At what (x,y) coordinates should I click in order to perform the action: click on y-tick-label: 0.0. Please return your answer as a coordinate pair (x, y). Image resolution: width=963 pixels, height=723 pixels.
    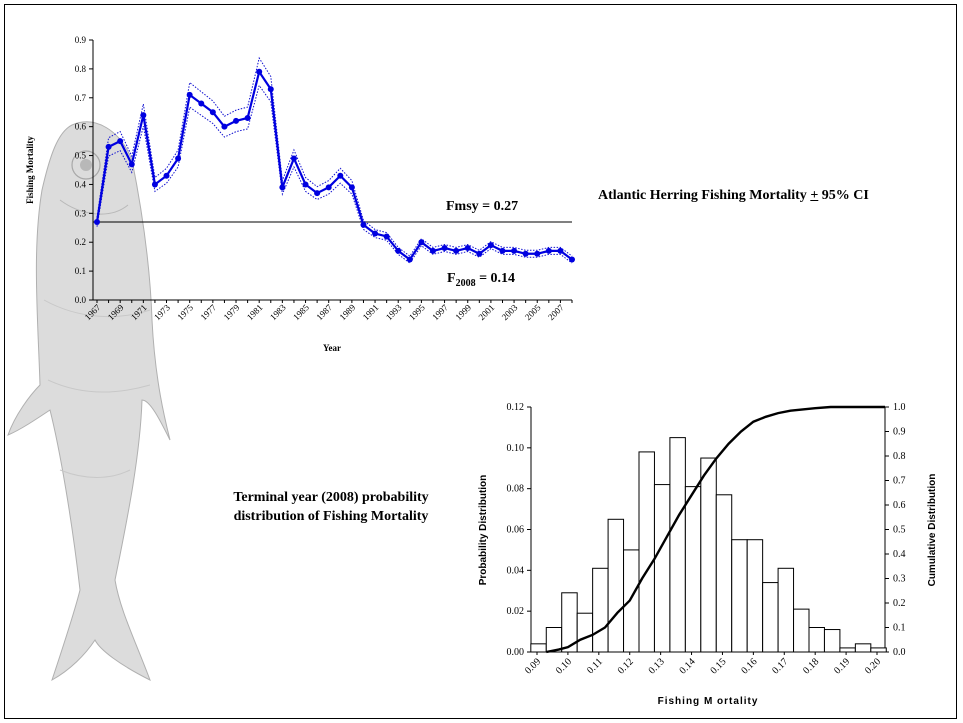
    Looking at the image, I should click on (81, 300).